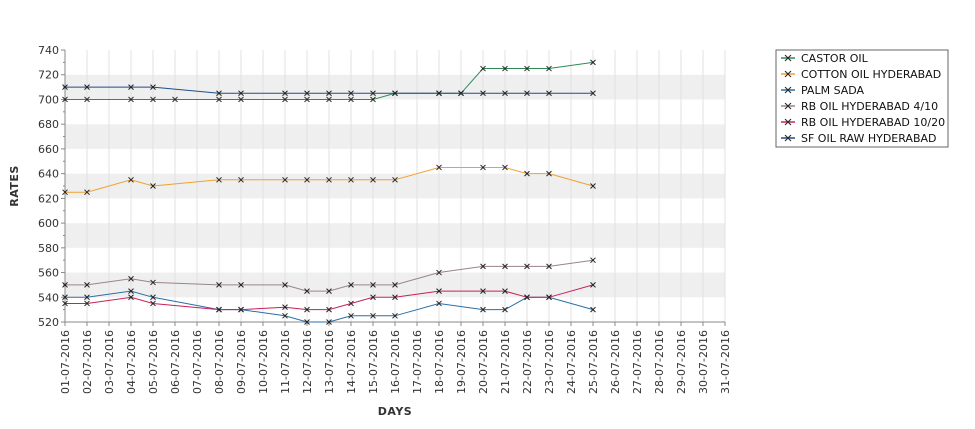  What do you see at coordinates (395, 362) in the screenshot?
I see `x-tick-label: 16-07-2016` at bounding box center [395, 362].